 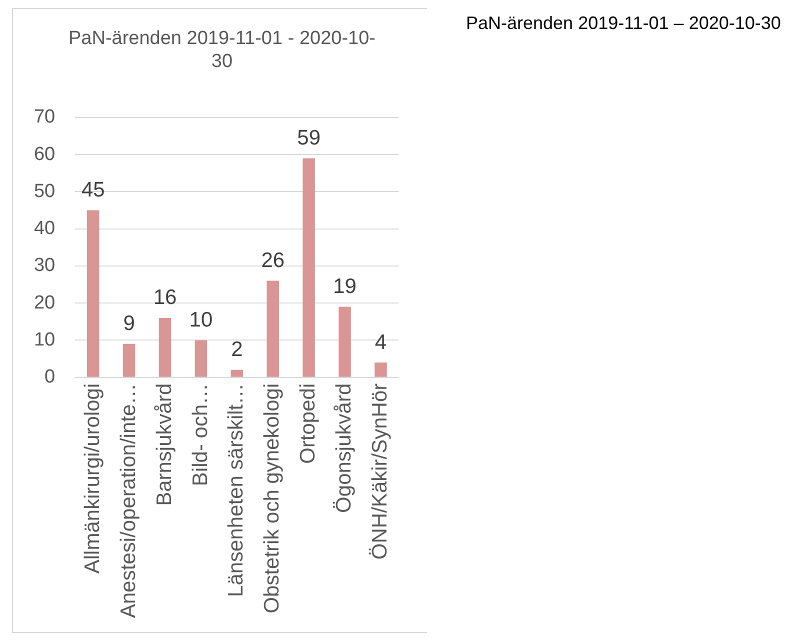 I want to click on x-tick-label: Allmänkirurgi/urologi, so click(x=92, y=478).